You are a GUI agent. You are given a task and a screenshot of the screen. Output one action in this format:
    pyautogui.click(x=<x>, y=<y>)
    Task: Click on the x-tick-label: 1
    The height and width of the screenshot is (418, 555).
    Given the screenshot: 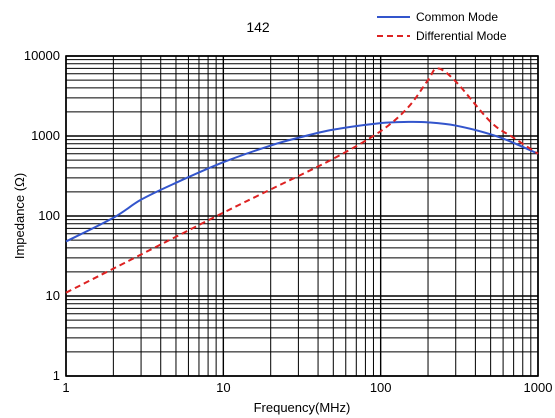 What is the action you would take?
    pyautogui.click(x=65, y=387)
    